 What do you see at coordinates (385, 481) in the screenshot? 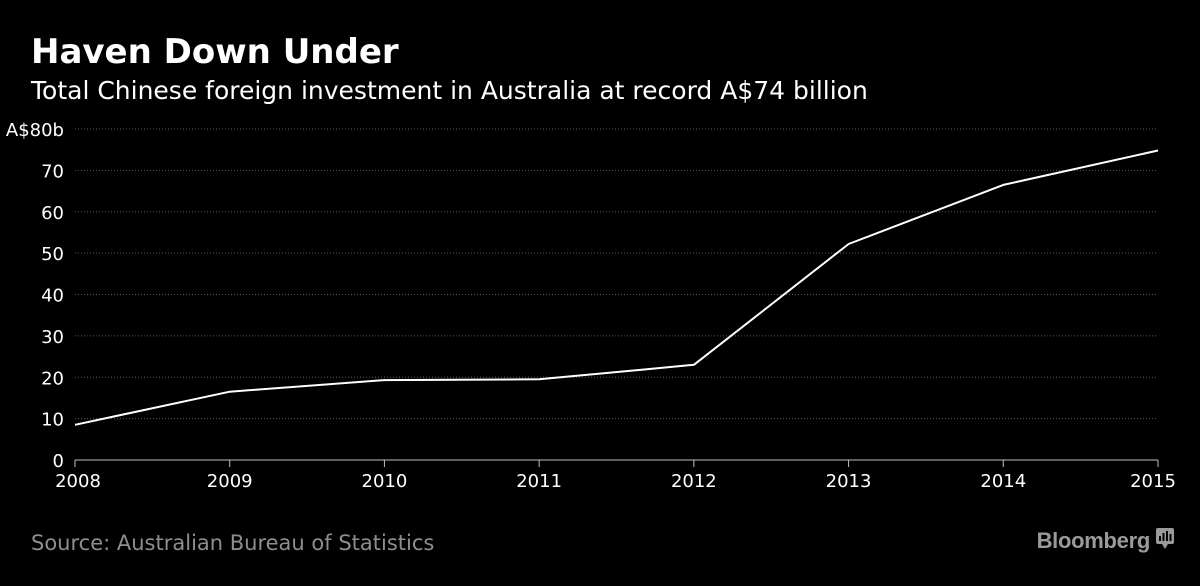
I see `x-tick-label: 2010` at bounding box center [385, 481].